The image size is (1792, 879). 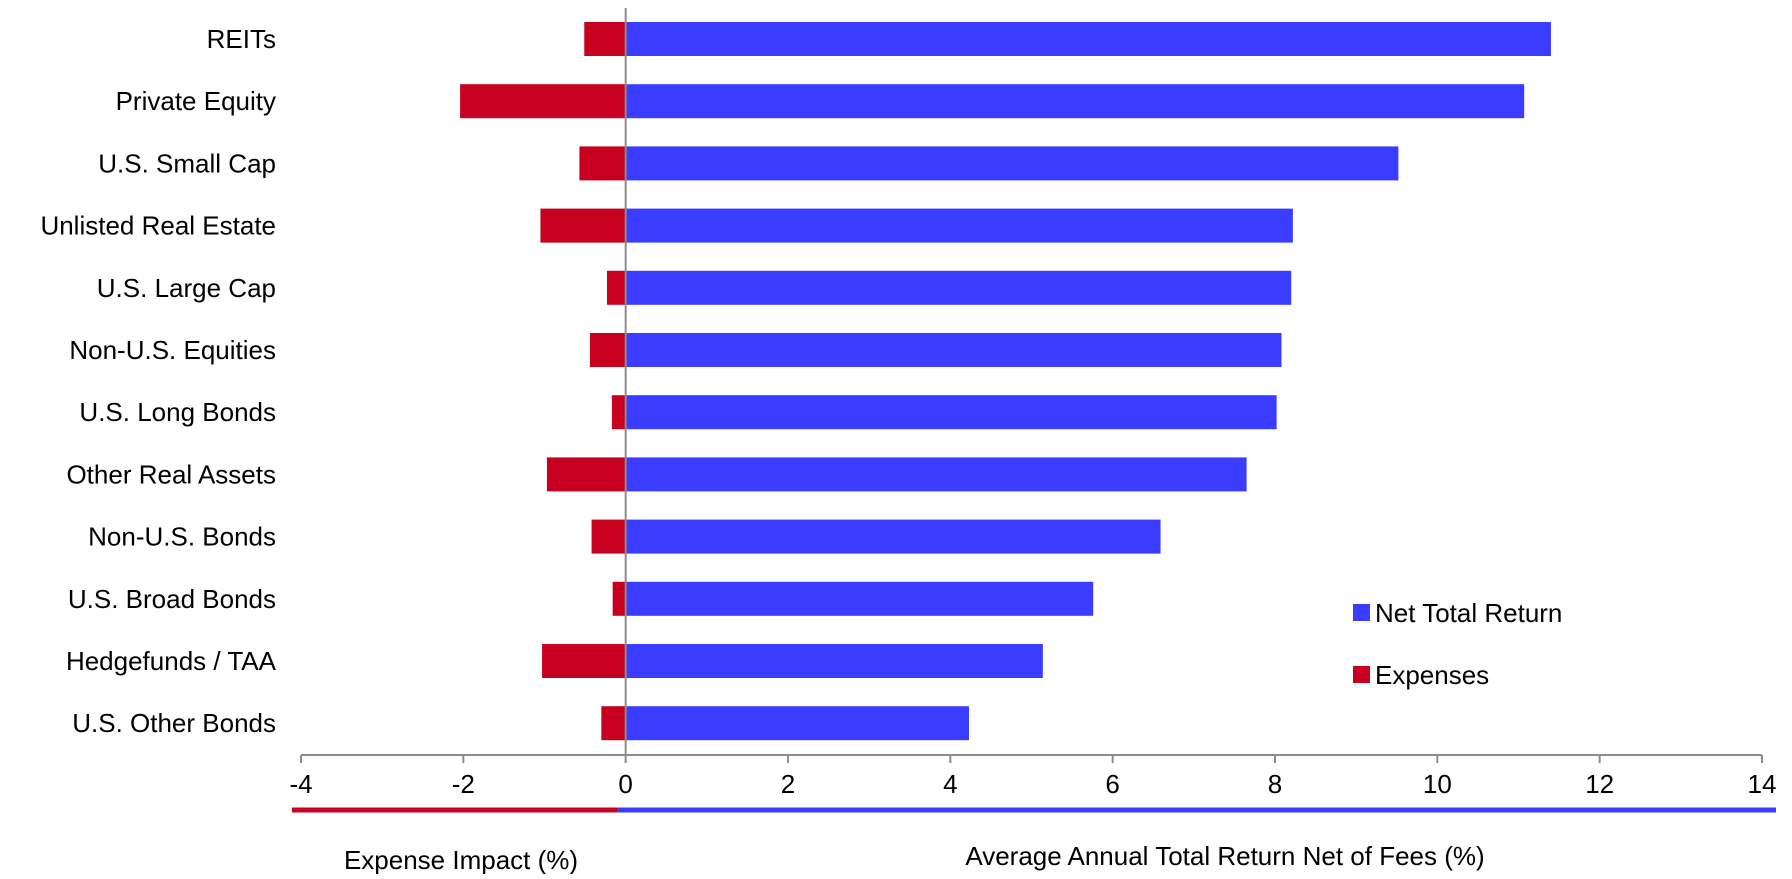 What do you see at coordinates (187, 163) in the screenshot?
I see `category-label-u-s-small-cap: U.S. Small Cap` at bounding box center [187, 163].